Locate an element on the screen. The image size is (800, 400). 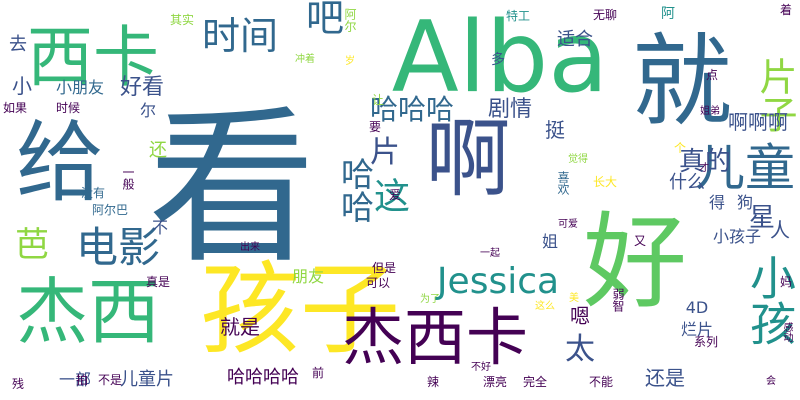
cloud-word: 阿尔 is located at coordinates (350, 20).